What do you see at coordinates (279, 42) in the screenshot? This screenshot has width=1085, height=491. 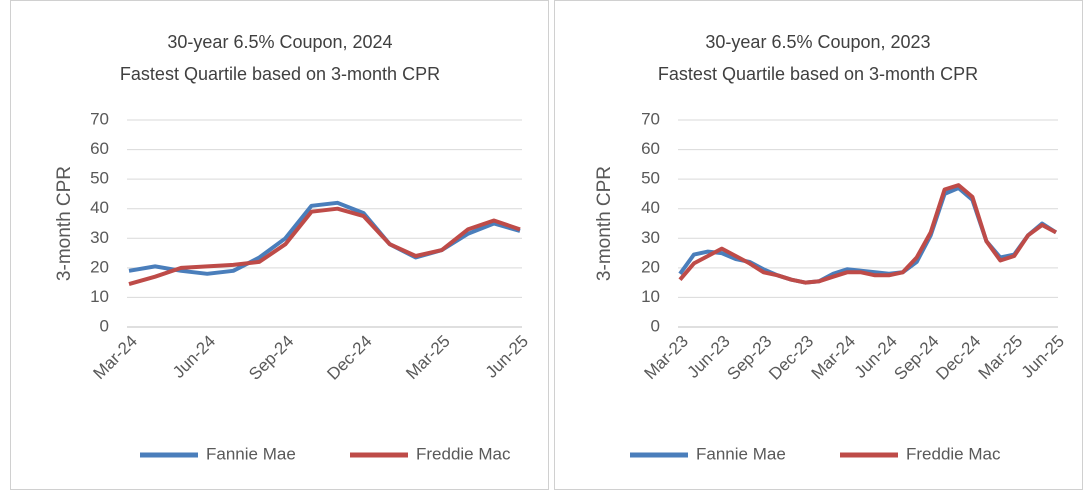 I see `chart-title: 30-year 6.5% Coupon, 2024` at bounding box center [279, 42].